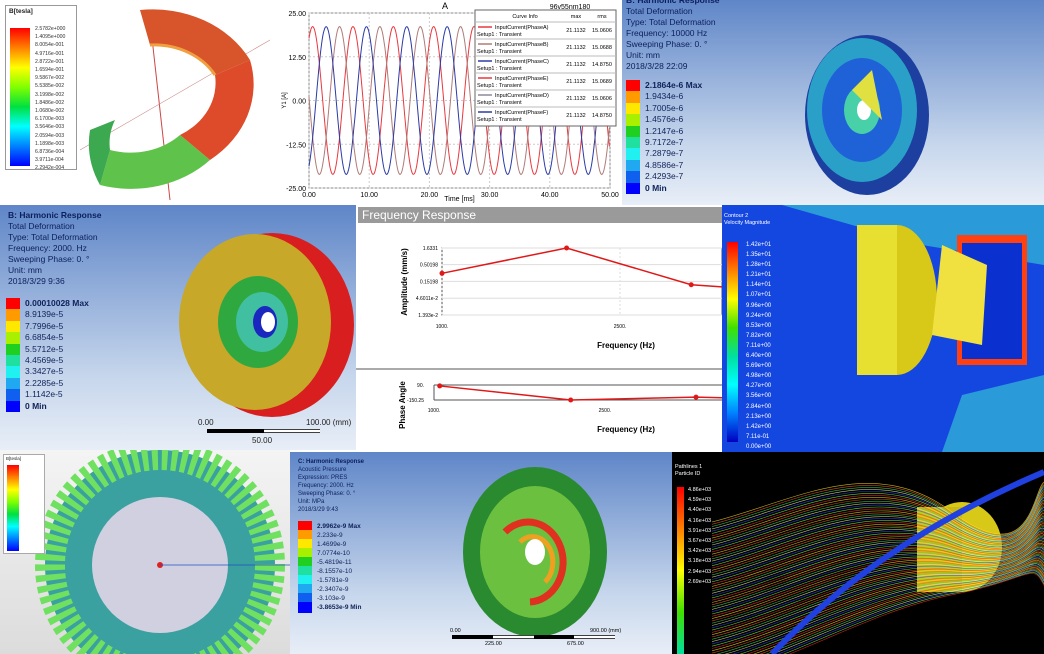 The height and width of the screenshot is (654, 1044). I want to click on phase-line, so click(580, 393).